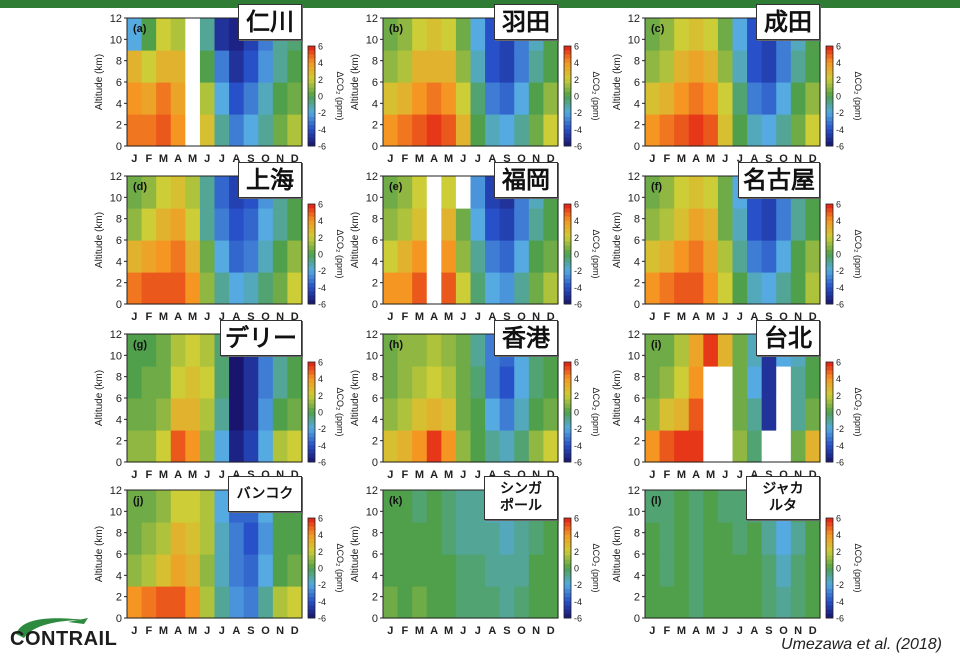  What do you see at coordinates (375, 399) in the screenshot?
I see `y-tick-label: 6` at bounding box center [375, 399].